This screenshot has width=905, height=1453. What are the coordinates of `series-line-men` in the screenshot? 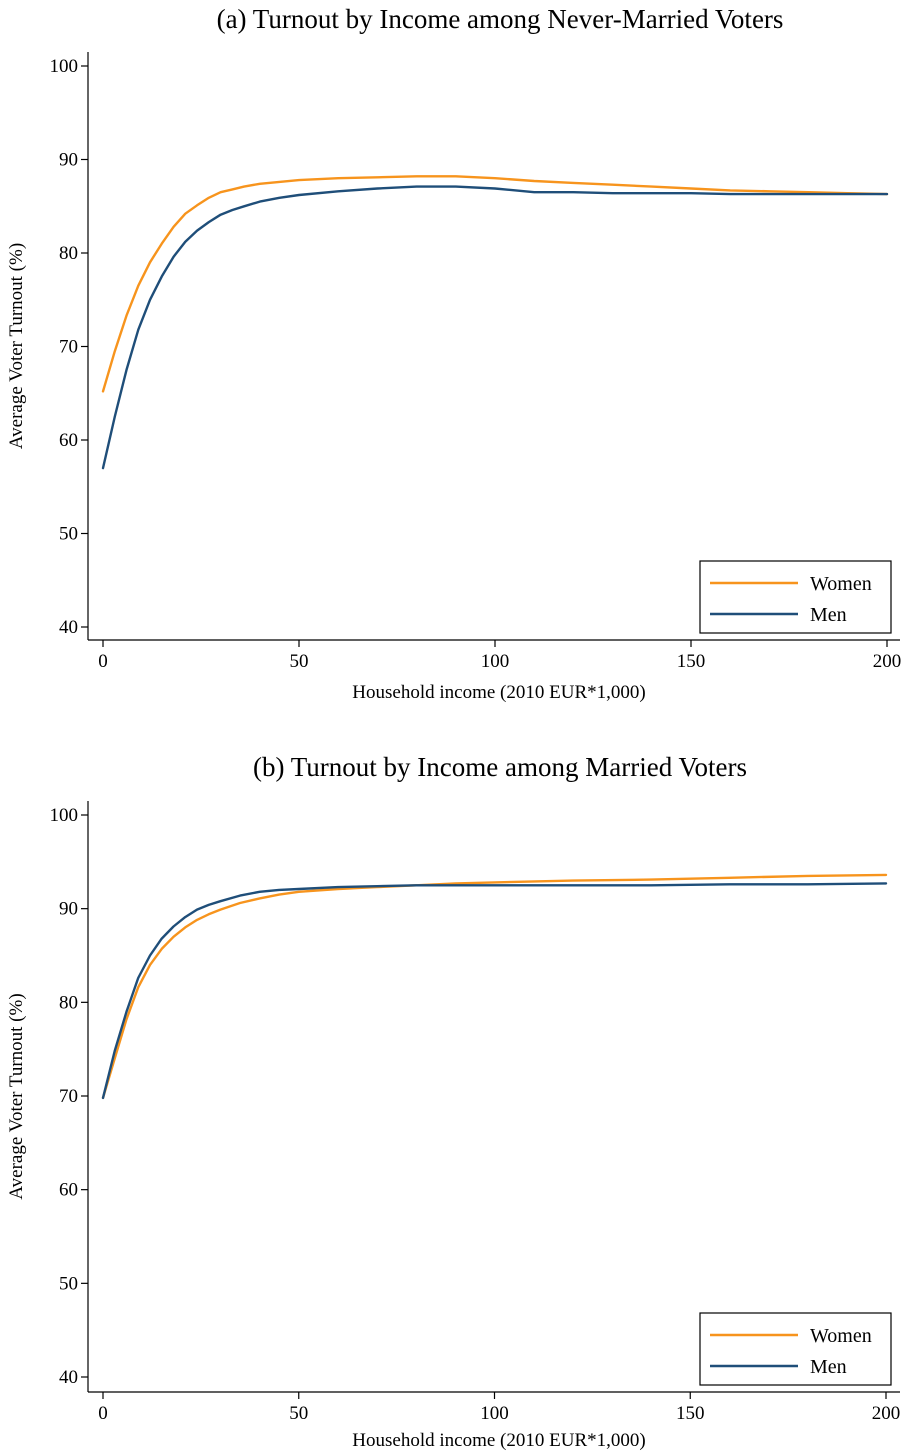 It's located at (494, 991).